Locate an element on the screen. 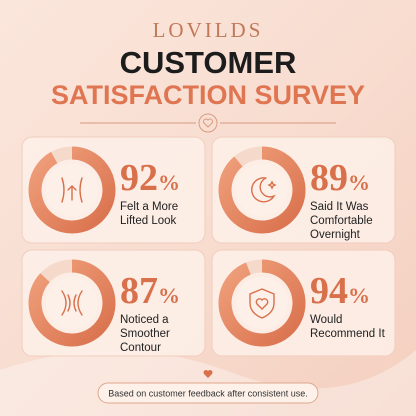  stat-number: 94 is located at coordinates (329, 291).